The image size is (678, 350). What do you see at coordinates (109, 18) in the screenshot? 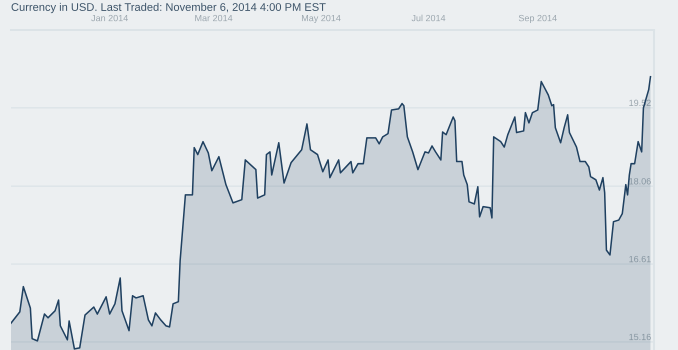
I see `x-tick-label: Jan 2014` at bounding box center [109, 18].